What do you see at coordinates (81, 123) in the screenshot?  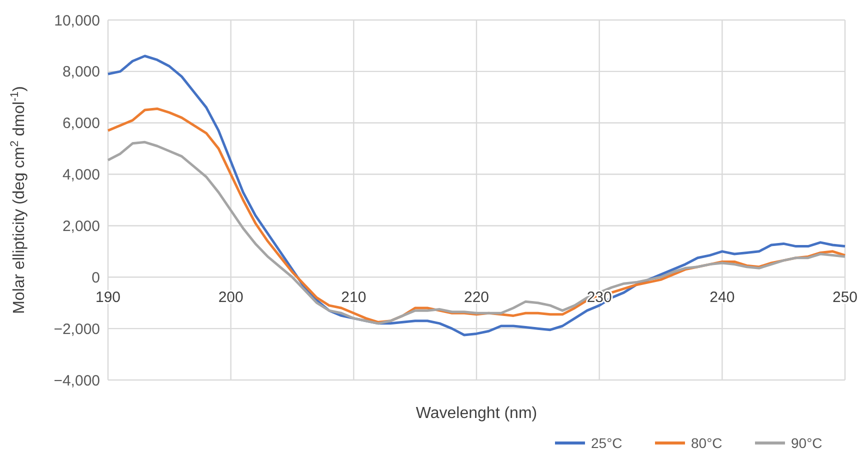 I see `y-tick-label: 6,000` at bounding box center [81, 123].